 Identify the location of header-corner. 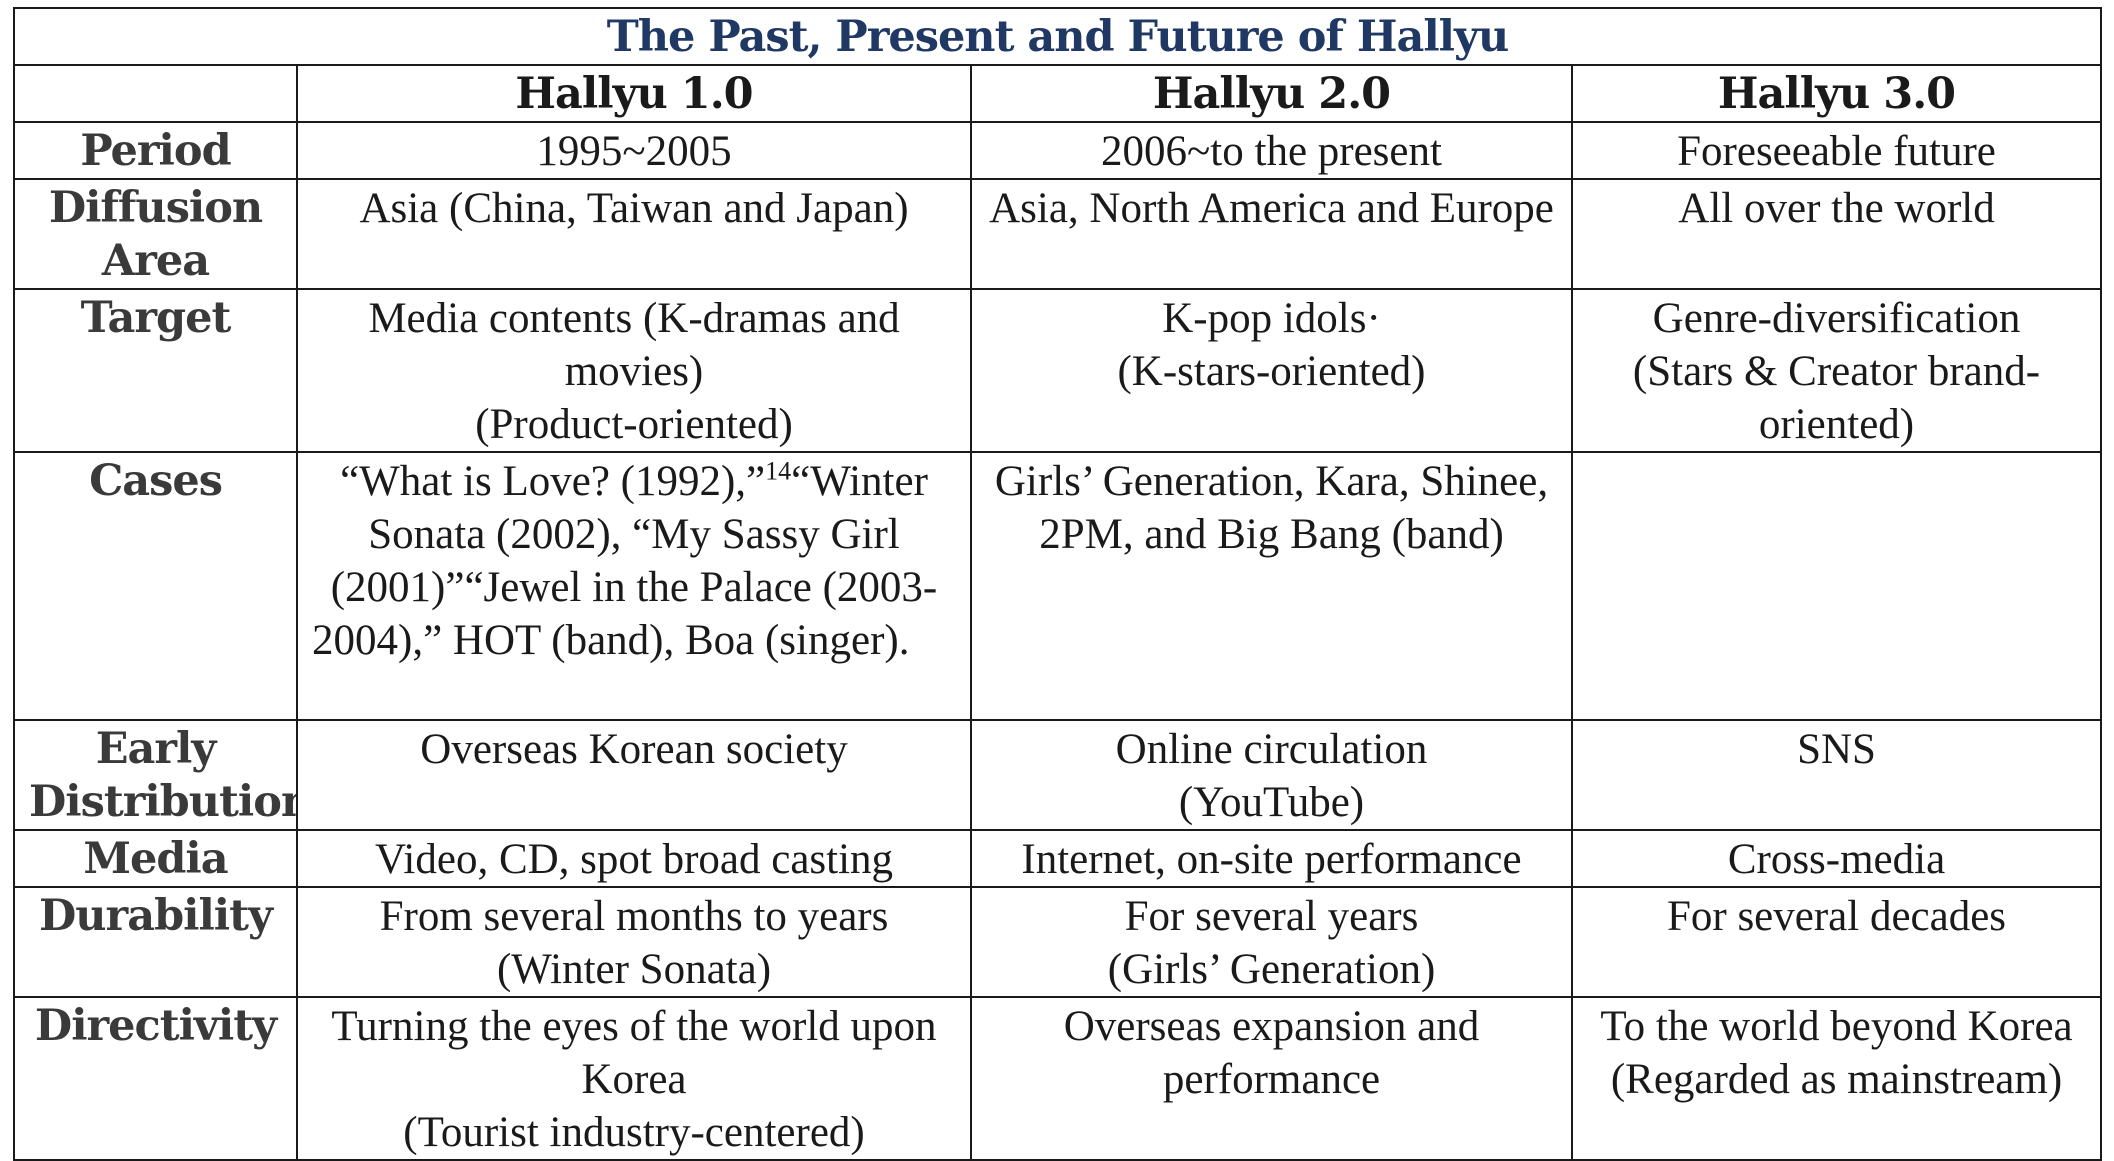
(155, 93).